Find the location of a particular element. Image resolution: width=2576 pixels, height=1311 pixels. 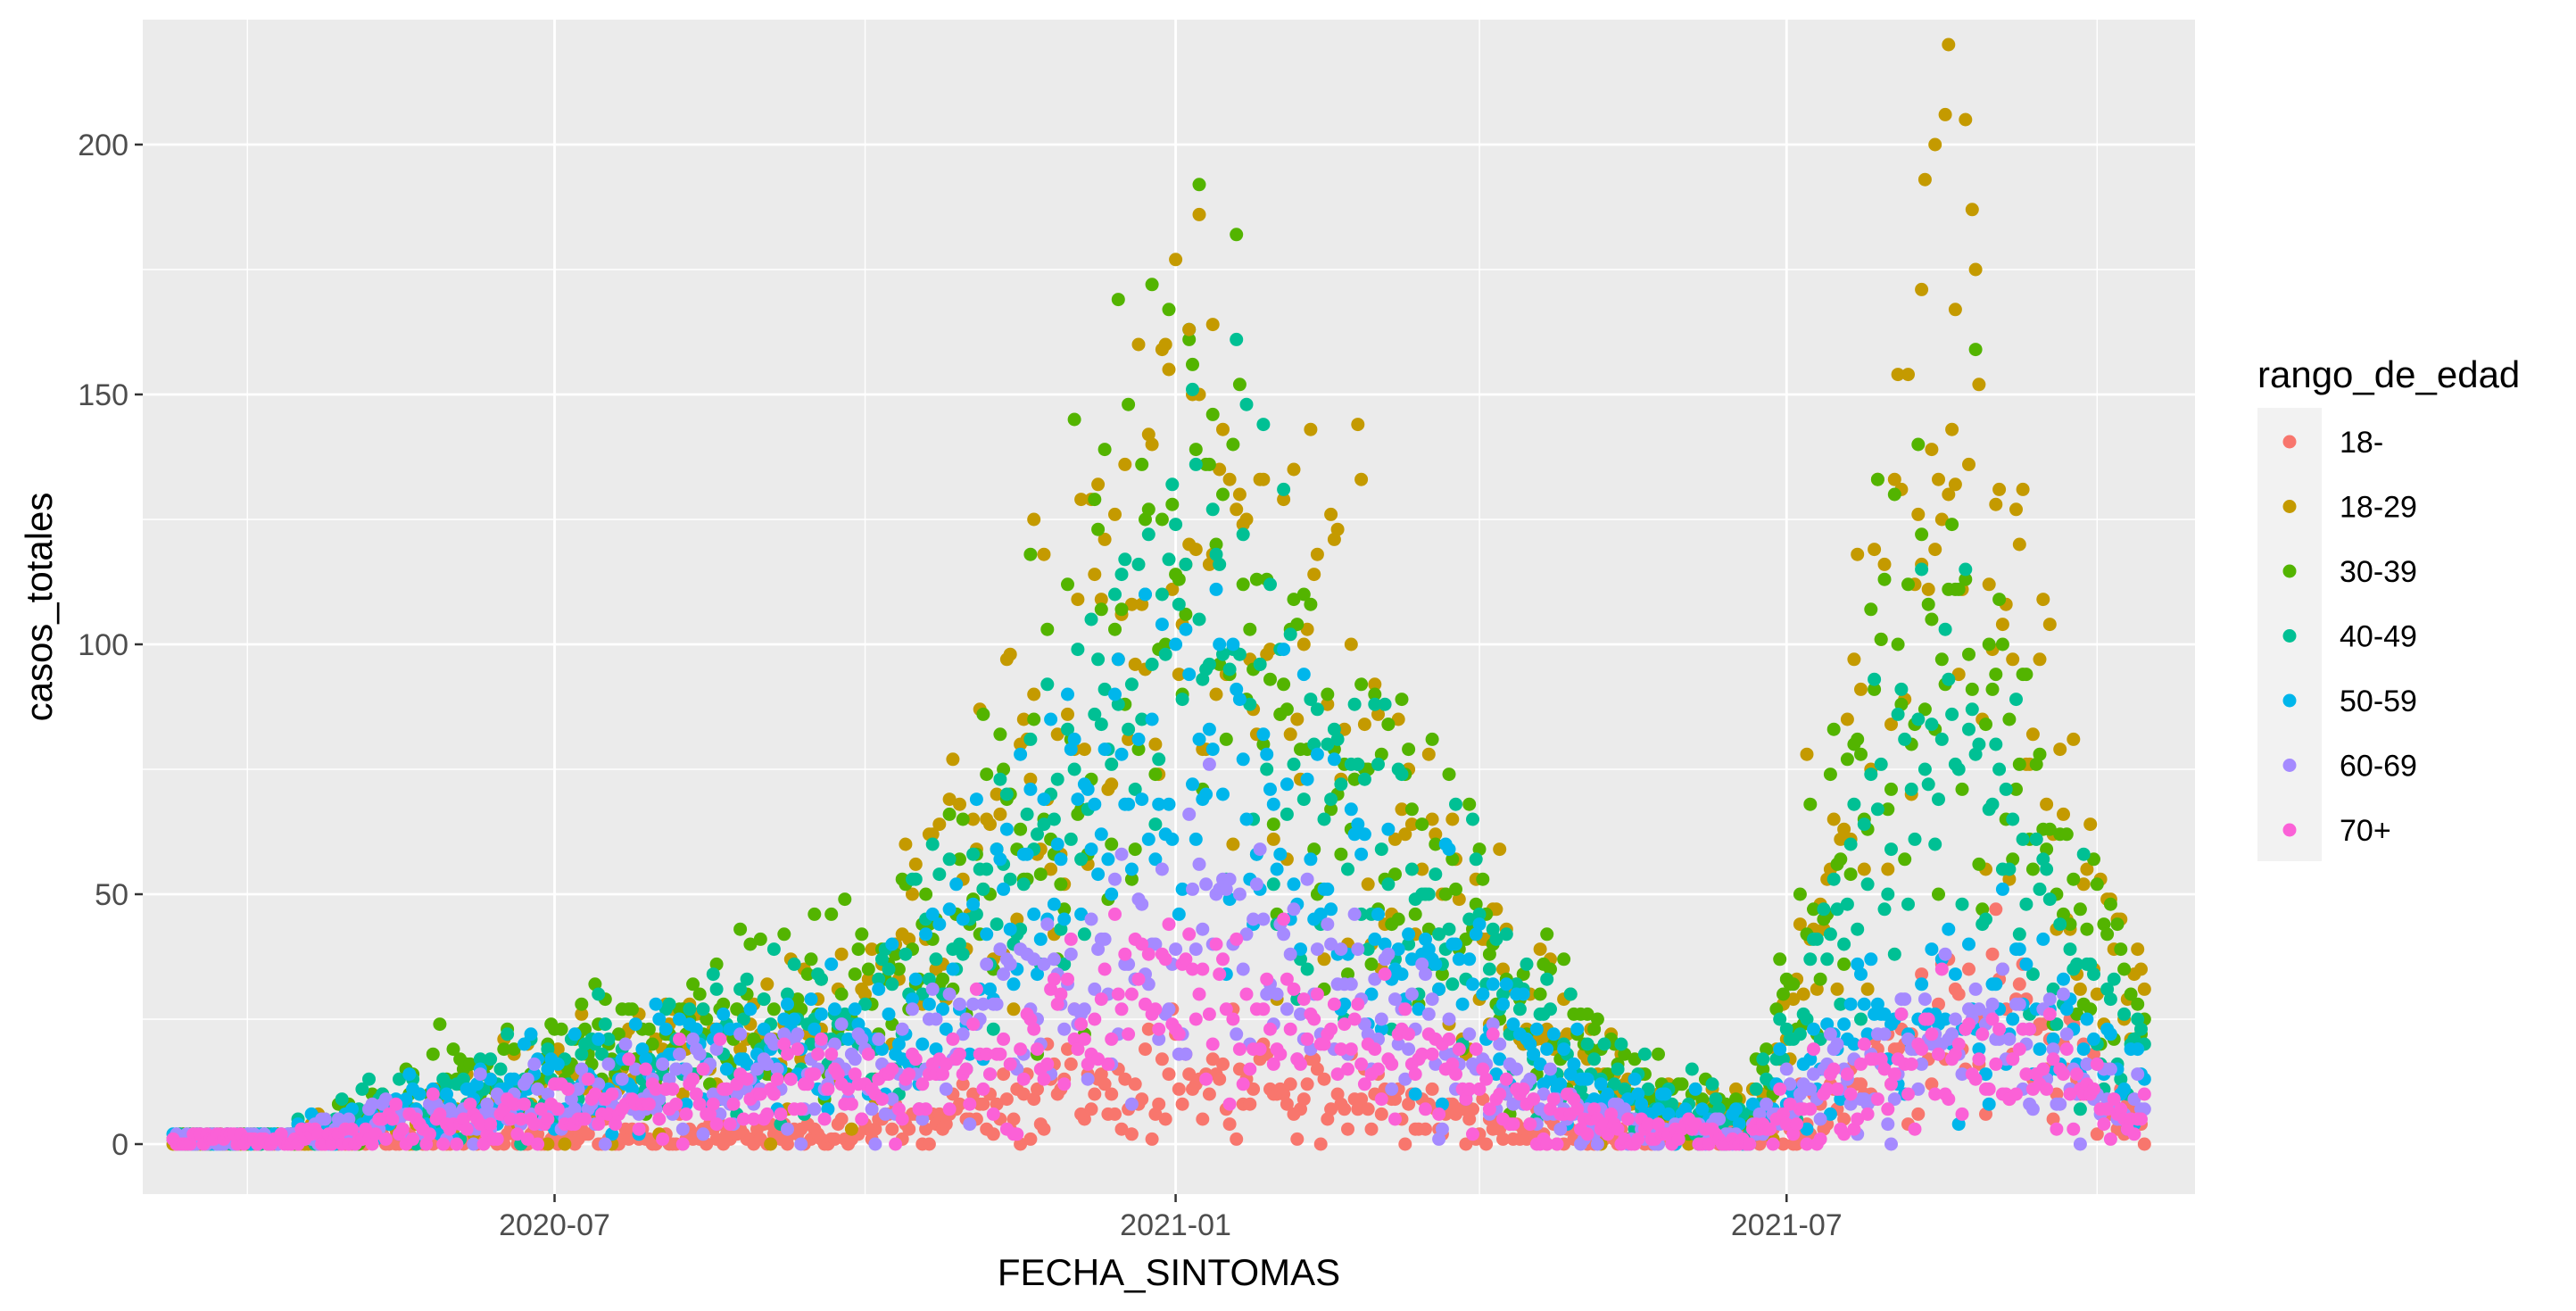

legend-item: 60-69 is located at coordinates (2349, 767).